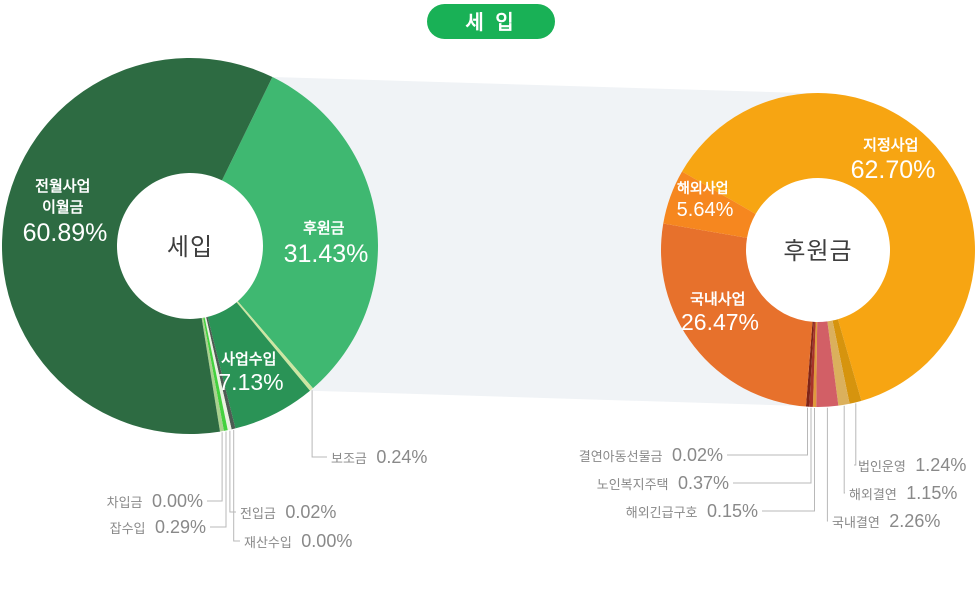 Image resolution: width=980 pixels, height=600 pixels. What do you see at coordinates (903, 493) in the screenshot?
I see `outside-label-overseas-sponsorship: 해외결연 1.15%` at bounding box center [903, 493].